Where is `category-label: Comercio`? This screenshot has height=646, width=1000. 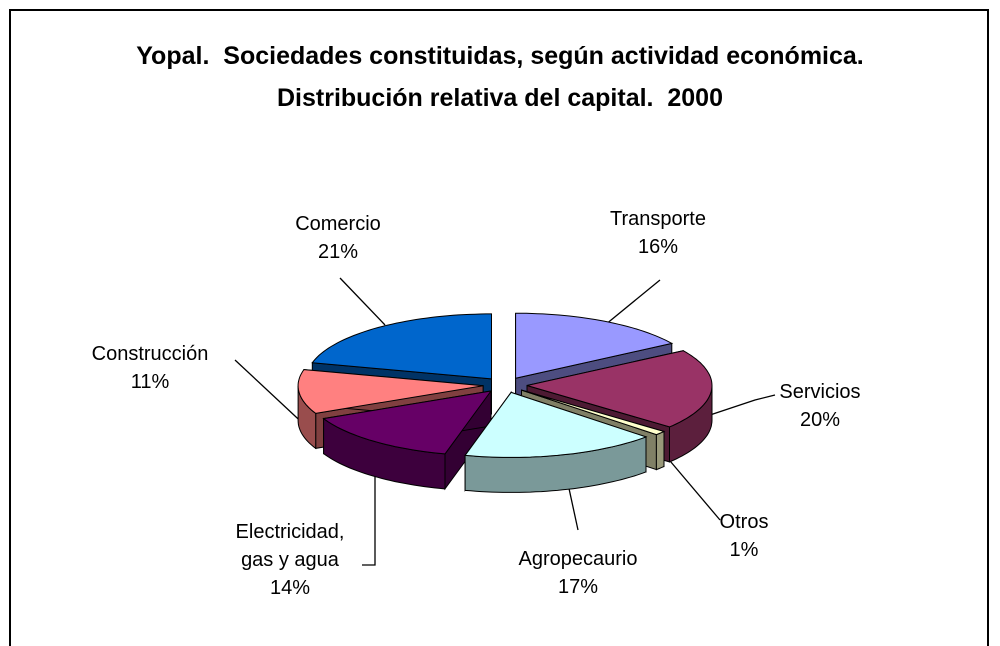
category-label: Comercio is located at coordinates (338, 224).